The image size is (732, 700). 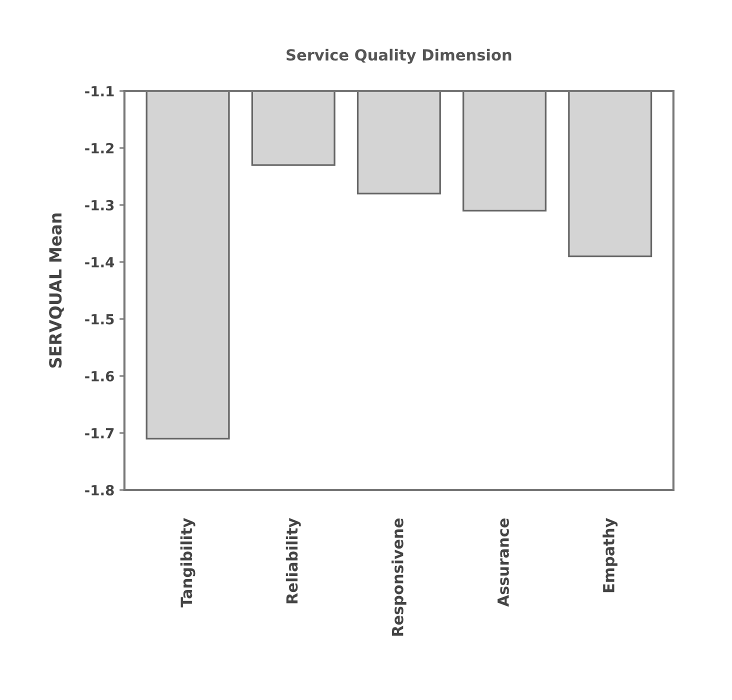 I want to click on x-tick-label: Empathy, so click(x=610, y=555).